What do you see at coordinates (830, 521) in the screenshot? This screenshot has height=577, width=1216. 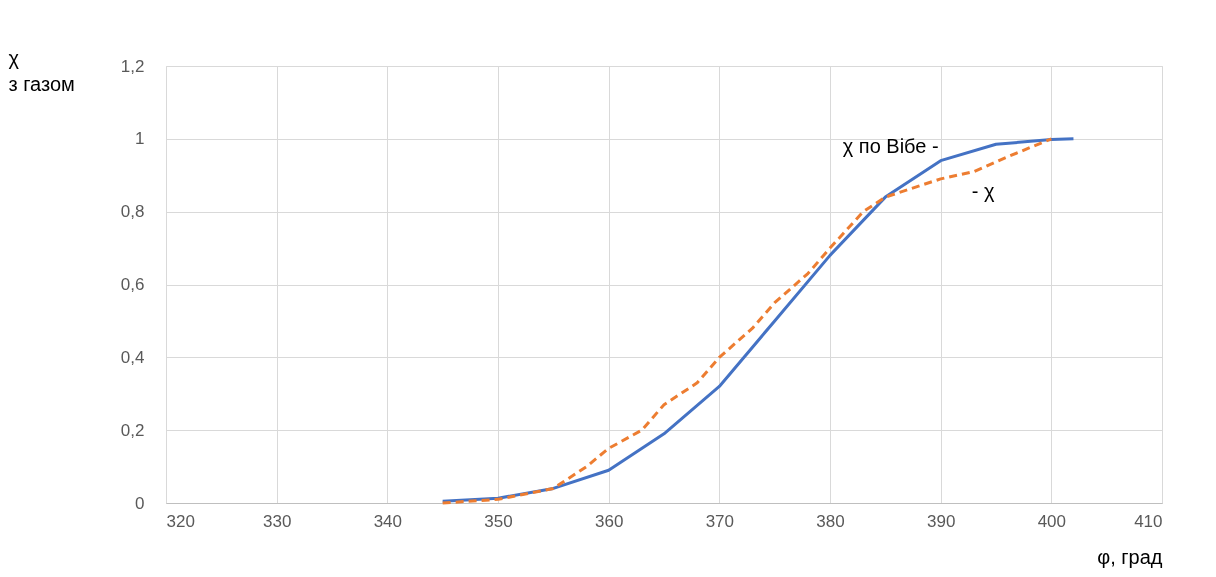 I see `x-tick-label: 380` at bounding box center [830, 521].